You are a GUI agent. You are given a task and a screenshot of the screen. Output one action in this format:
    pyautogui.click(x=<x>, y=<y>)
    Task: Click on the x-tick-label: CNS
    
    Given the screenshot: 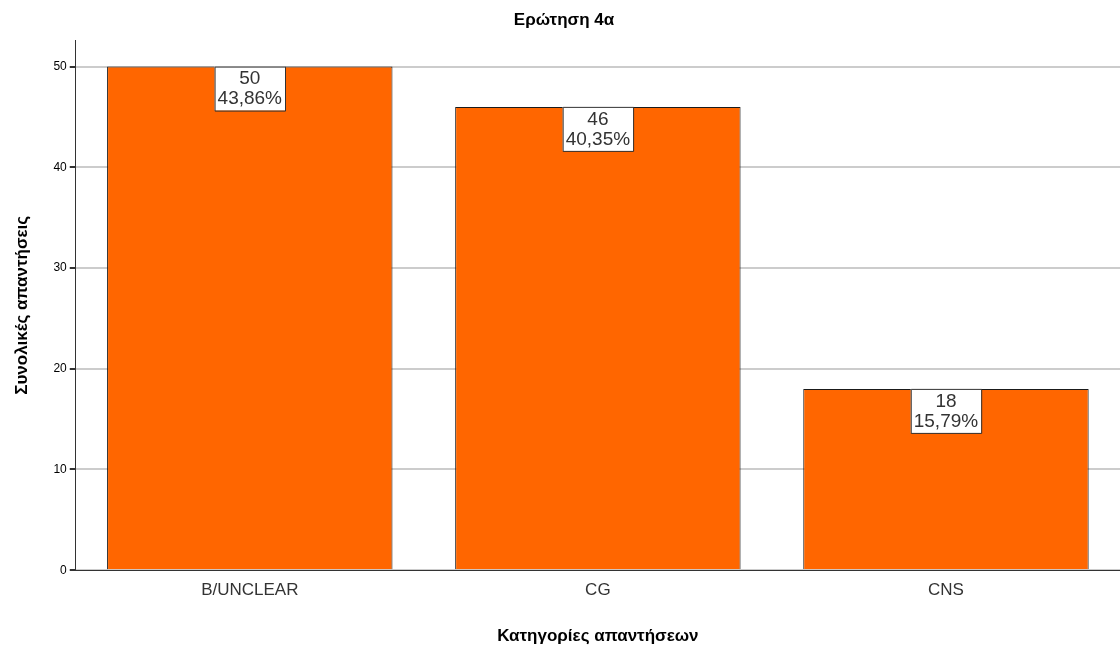 What is the action you would take?
    pyautogui.click(x=946, y=590)
    